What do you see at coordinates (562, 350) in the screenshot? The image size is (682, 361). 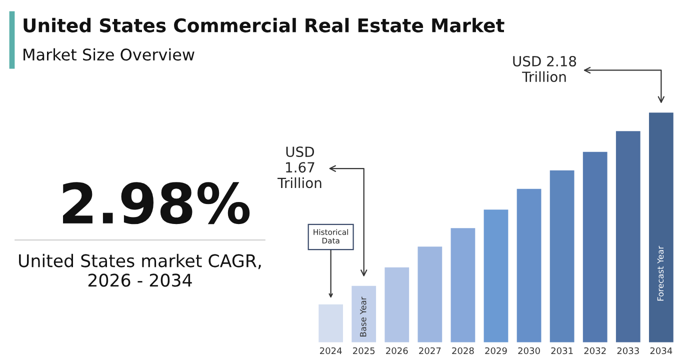 I see `x-tick-label: 2031` at bounding box center [562, 350].